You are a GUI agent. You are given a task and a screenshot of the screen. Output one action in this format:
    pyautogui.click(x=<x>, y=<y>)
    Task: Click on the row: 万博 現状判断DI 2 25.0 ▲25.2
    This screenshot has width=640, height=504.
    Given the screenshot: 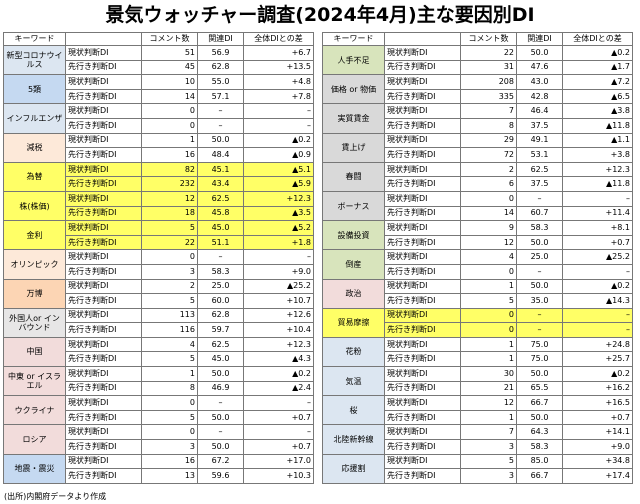 What is the action you would take?
    pyautogui.click(x=158, y=293)
    